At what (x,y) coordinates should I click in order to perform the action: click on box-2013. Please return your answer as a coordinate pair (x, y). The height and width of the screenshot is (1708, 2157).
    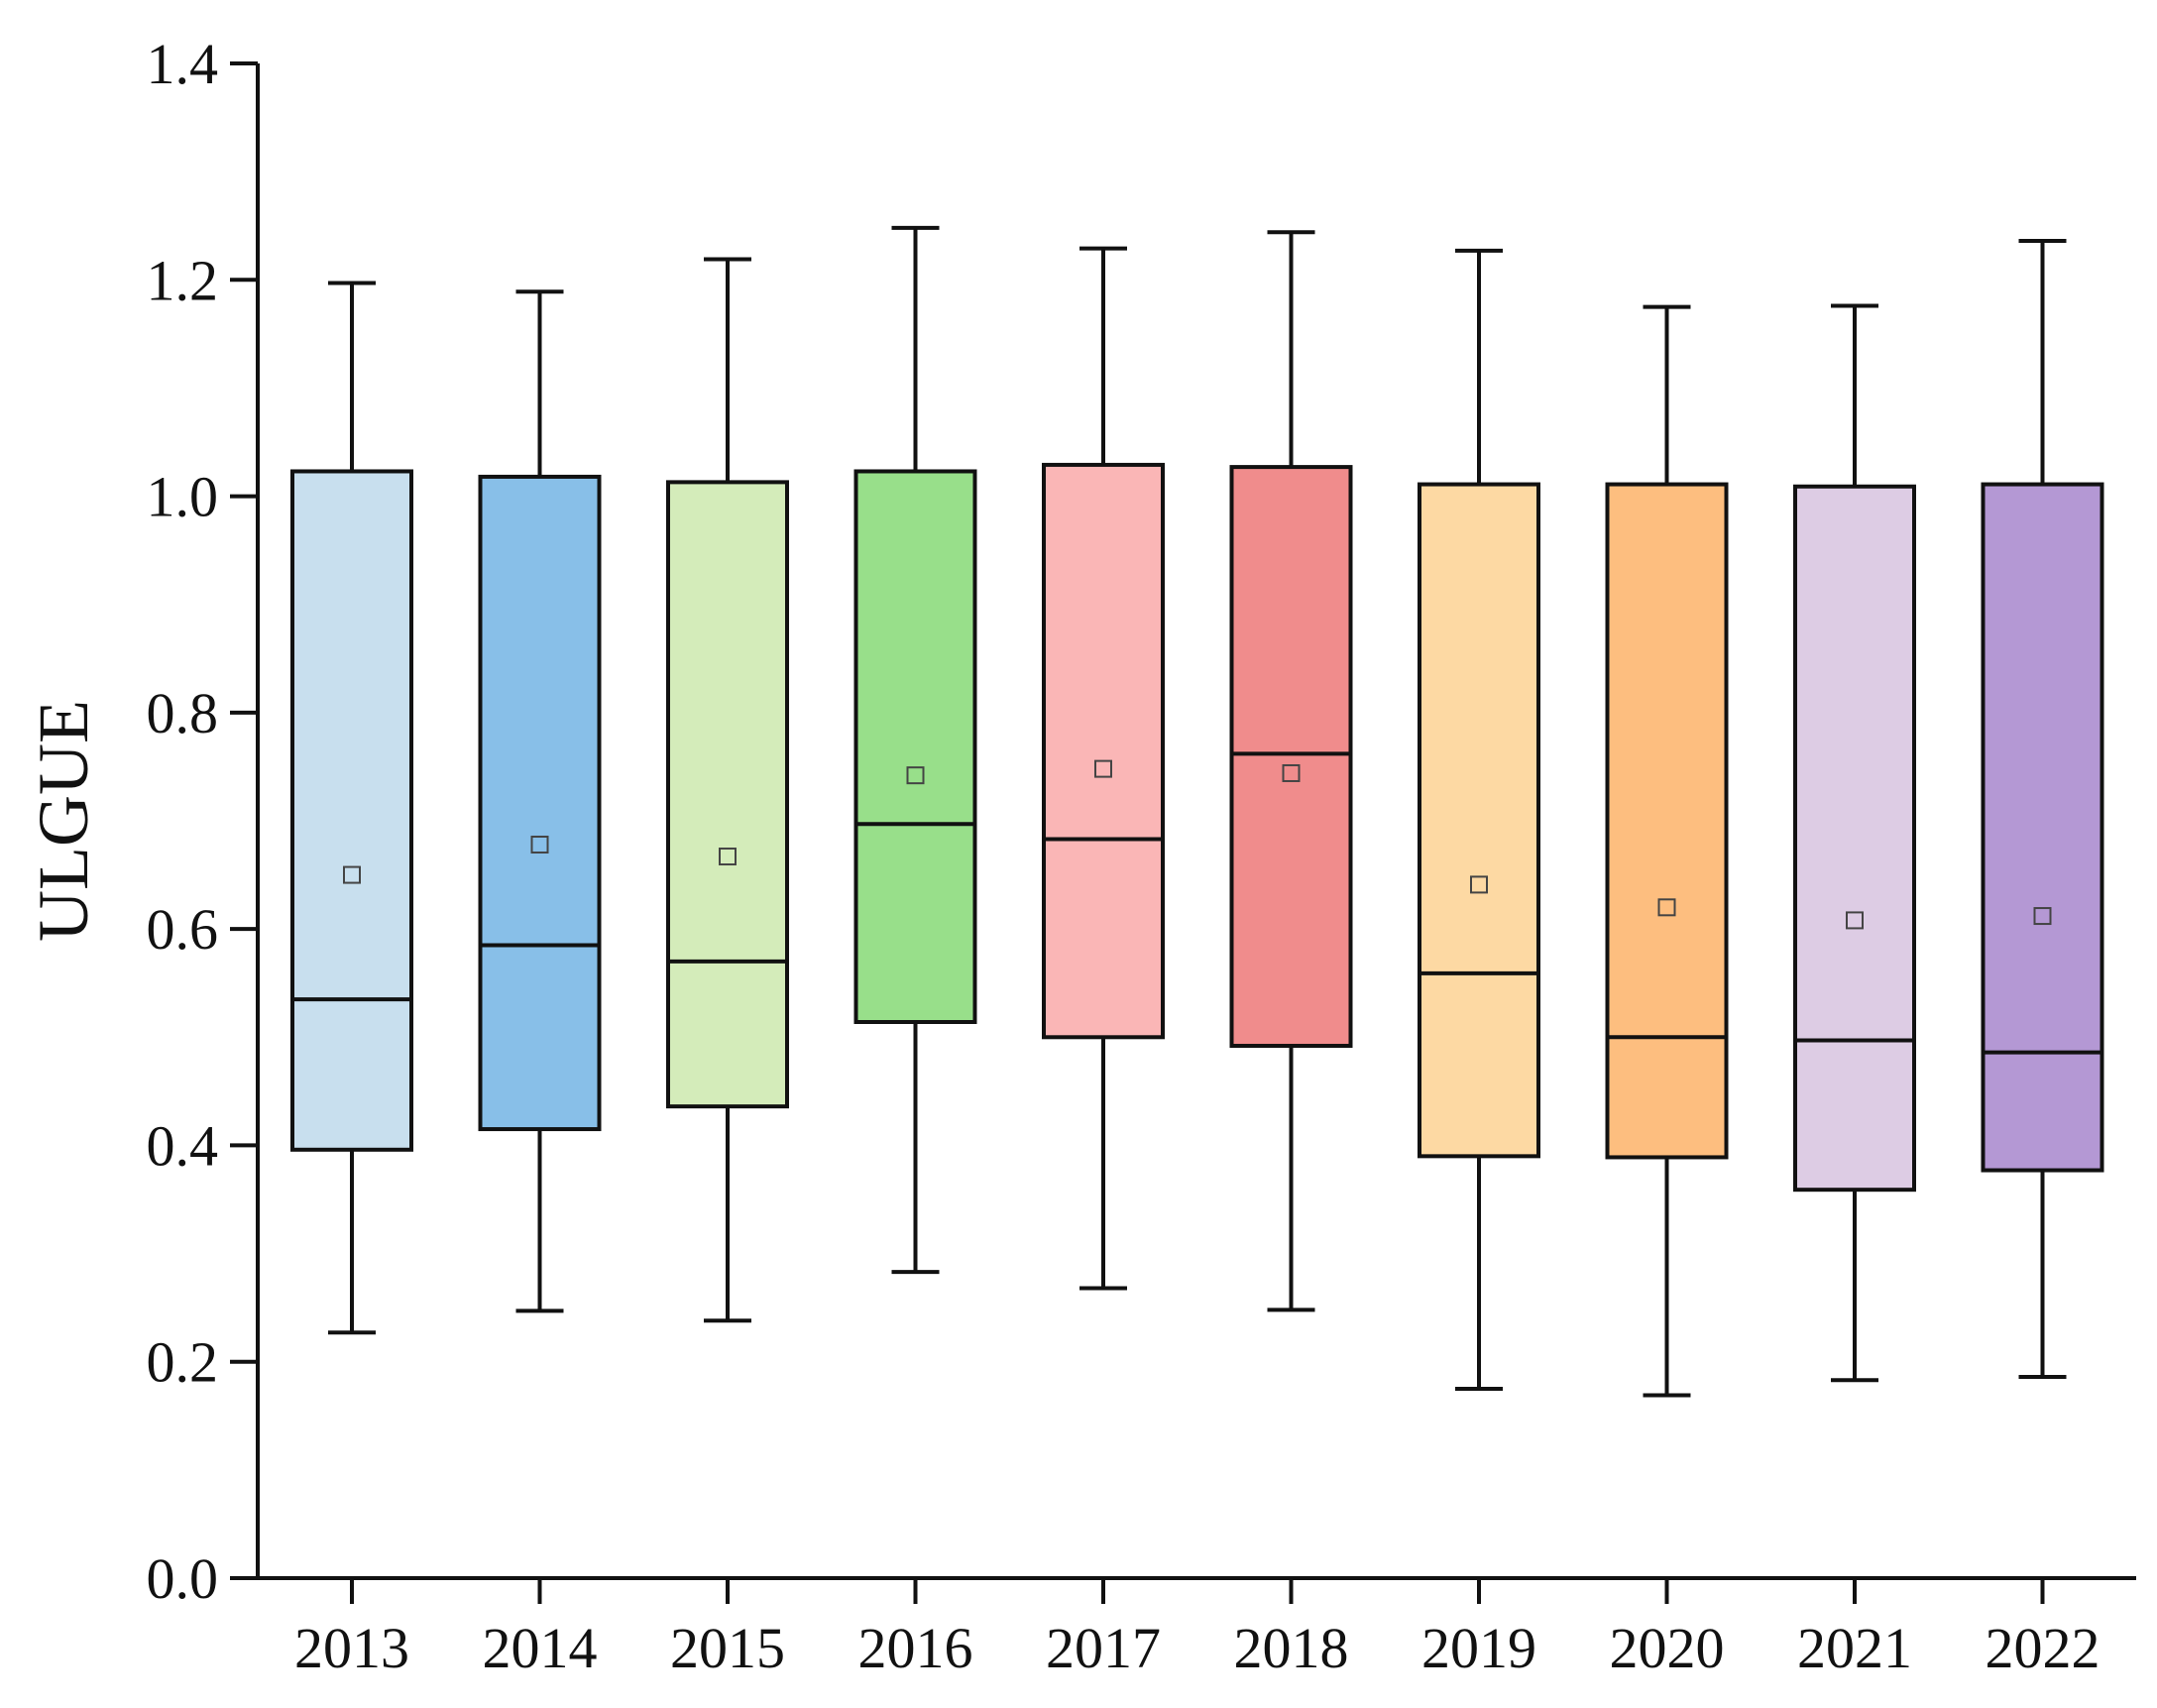
    Looking at the image, I should click on (352, 808).